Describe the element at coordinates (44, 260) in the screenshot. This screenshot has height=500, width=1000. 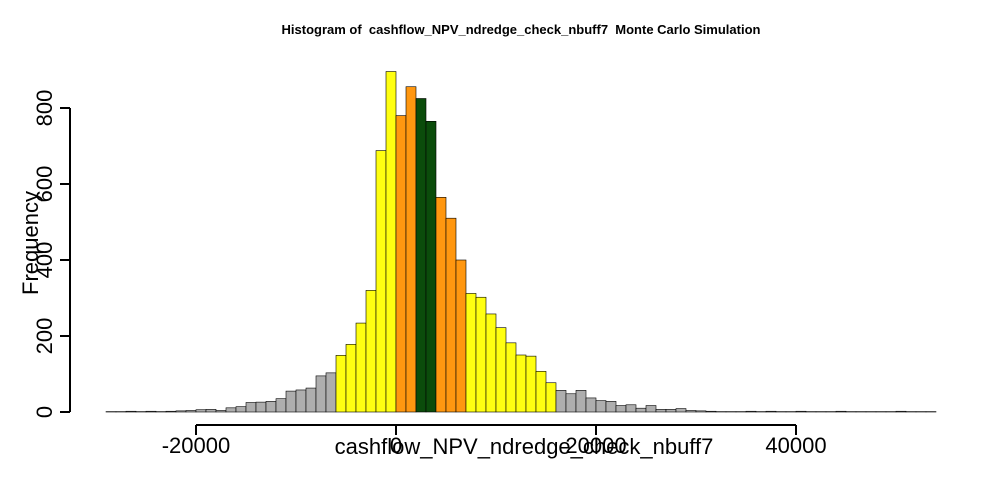
I see `y-tick-label: 400` at that location.